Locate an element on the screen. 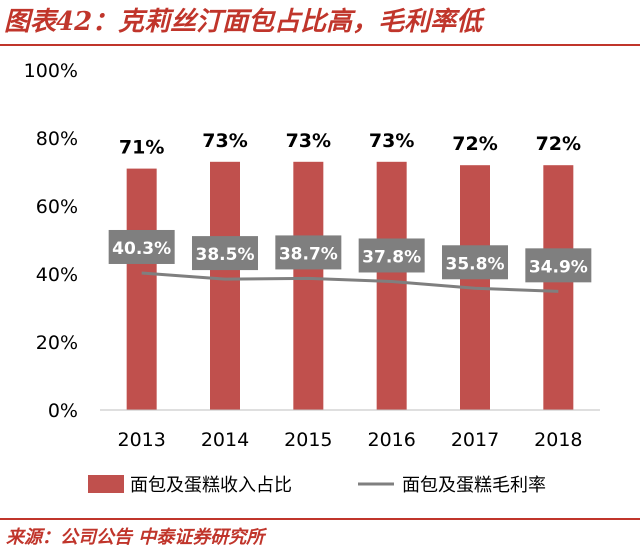 This screenshot has width=640, height=557. line-series: 40.3% 38.5% 38.7% 37.8% 35.8% 34.9% is located at coordinates (350, 261).